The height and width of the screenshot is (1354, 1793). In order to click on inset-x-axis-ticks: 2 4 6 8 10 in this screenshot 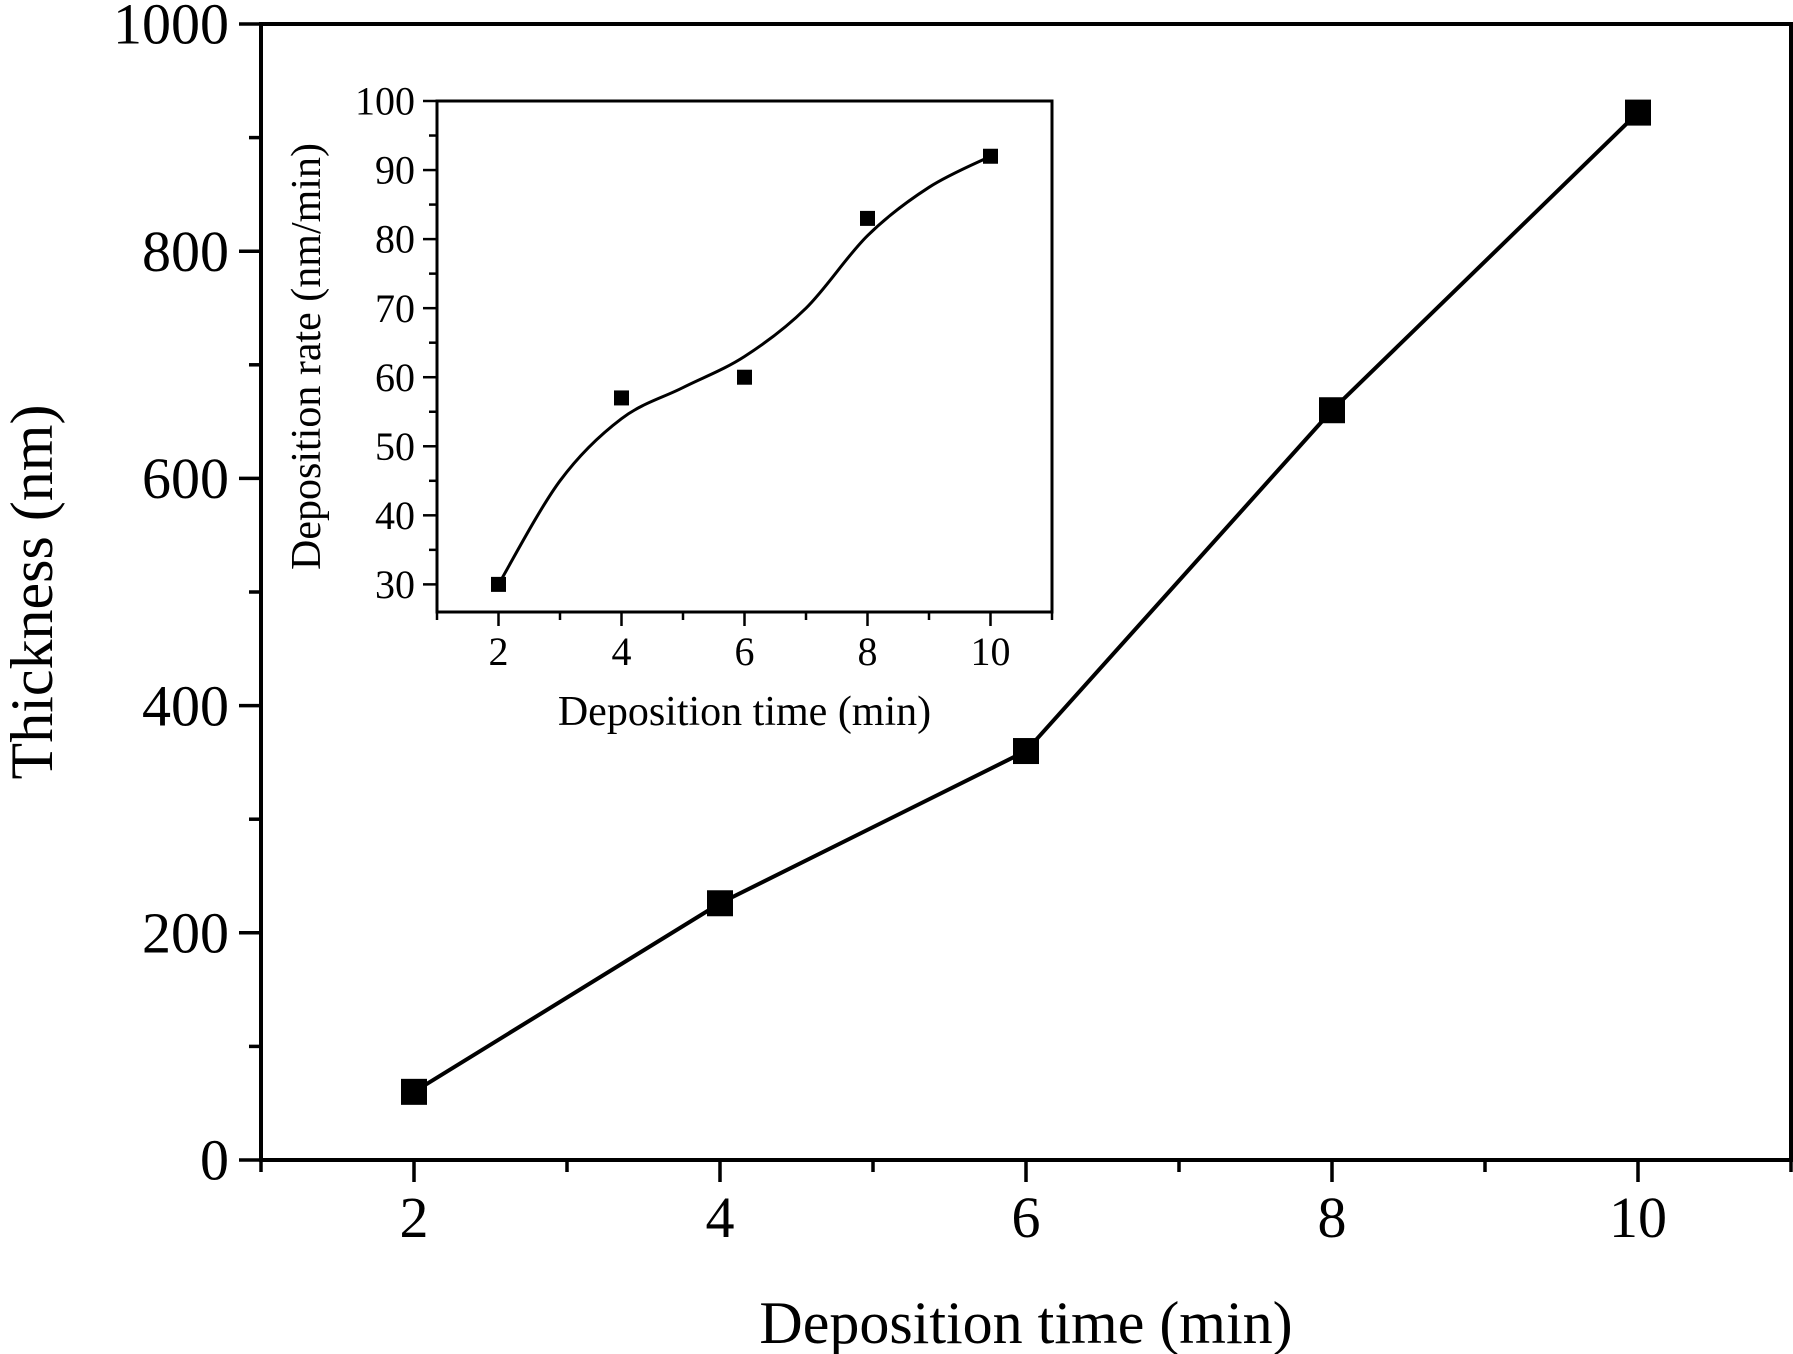, I will do `click(744, 643)`.